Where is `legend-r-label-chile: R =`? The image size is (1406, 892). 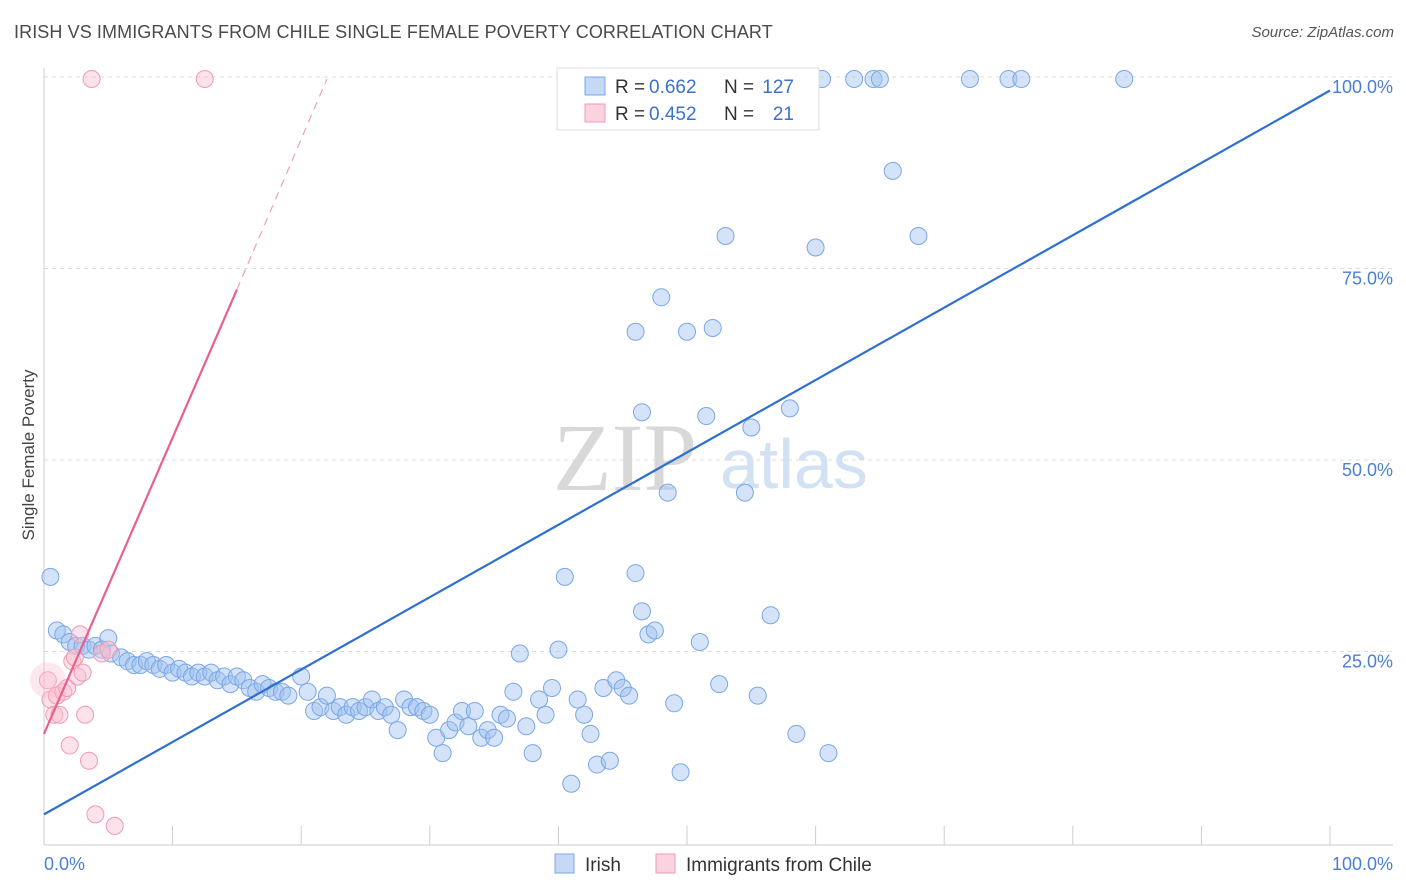
legend-r-label-chile: R = is located at coordinates (630, 114).